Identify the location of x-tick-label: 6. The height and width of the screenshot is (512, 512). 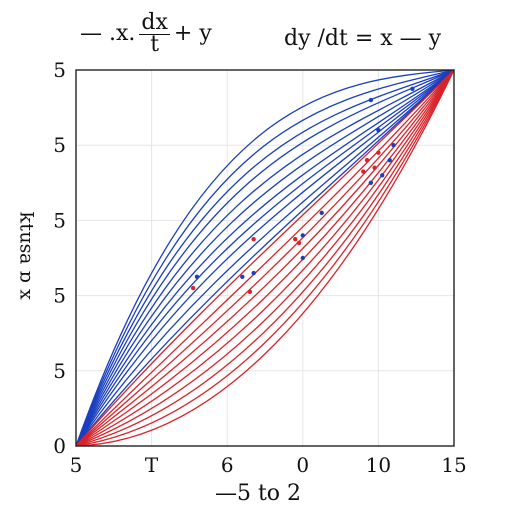
(227, 465).